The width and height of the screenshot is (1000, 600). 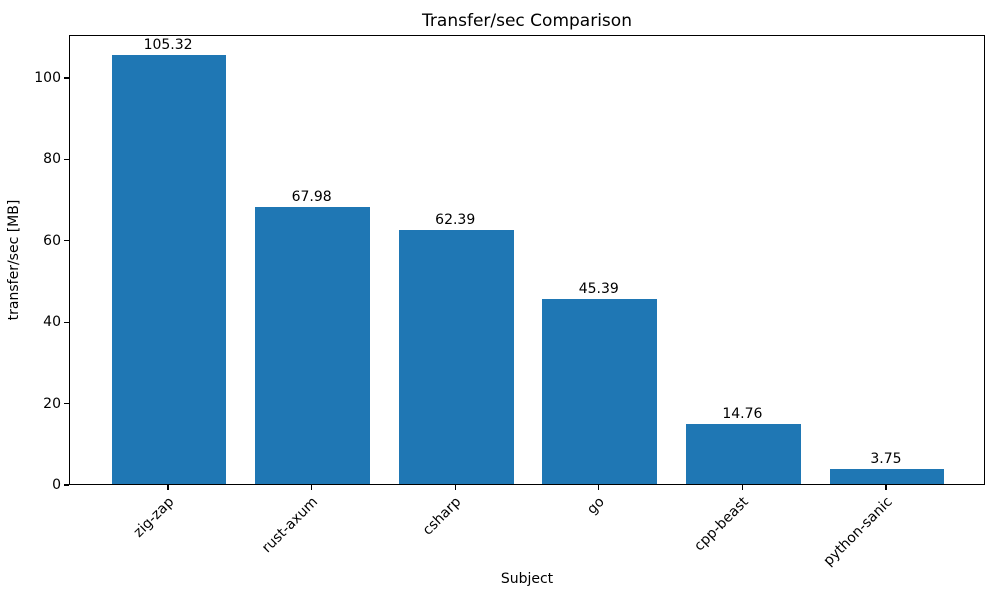 What do you see at coordinates (313, 345) in the screenshot?
I see `bar-rust-axum` at bounding box center [313, 345].